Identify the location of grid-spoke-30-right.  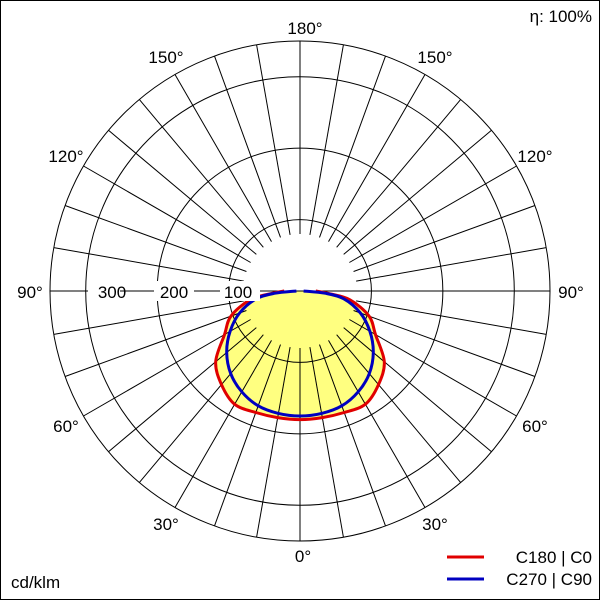
(377, 424).